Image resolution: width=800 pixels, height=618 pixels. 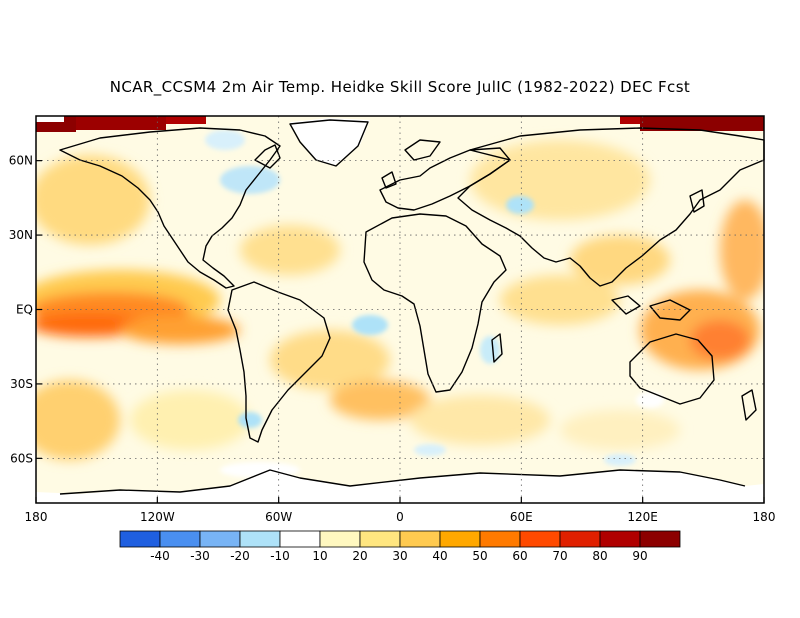 I want to click on lon-tick-label: 120W, so click(x=157, y=517).